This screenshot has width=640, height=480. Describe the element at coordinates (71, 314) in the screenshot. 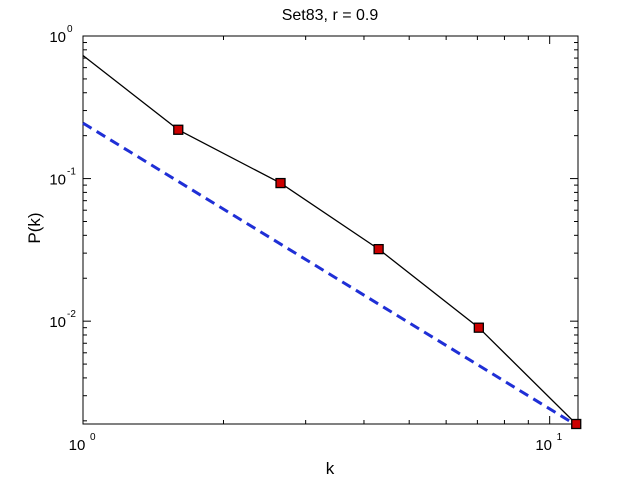

I see `y-tick-exponent: -2` at that location.